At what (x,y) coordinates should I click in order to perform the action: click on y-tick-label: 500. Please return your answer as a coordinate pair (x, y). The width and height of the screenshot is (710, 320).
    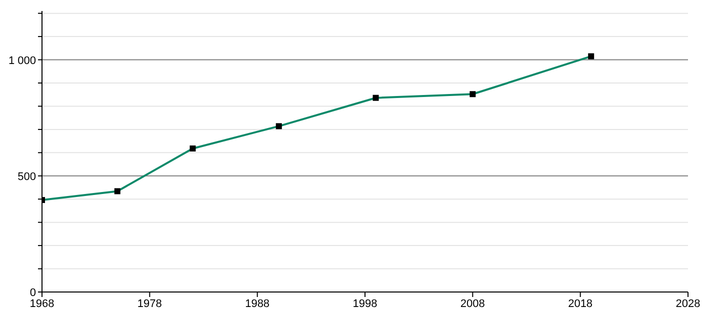
    Looking at the image, I should click on (27, 176).